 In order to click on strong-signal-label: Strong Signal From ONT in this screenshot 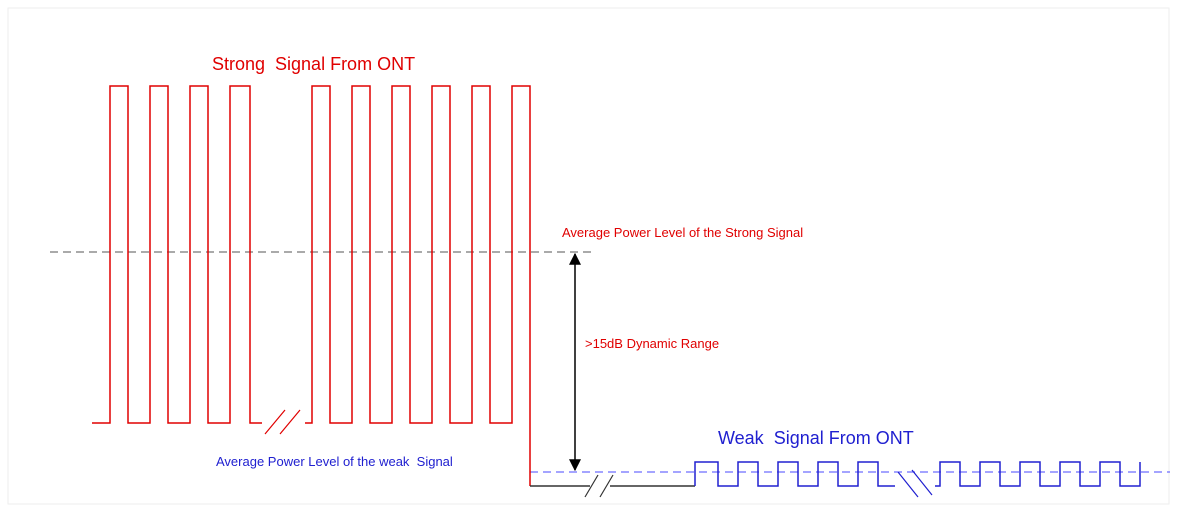, I will do `click(313, 64)`.